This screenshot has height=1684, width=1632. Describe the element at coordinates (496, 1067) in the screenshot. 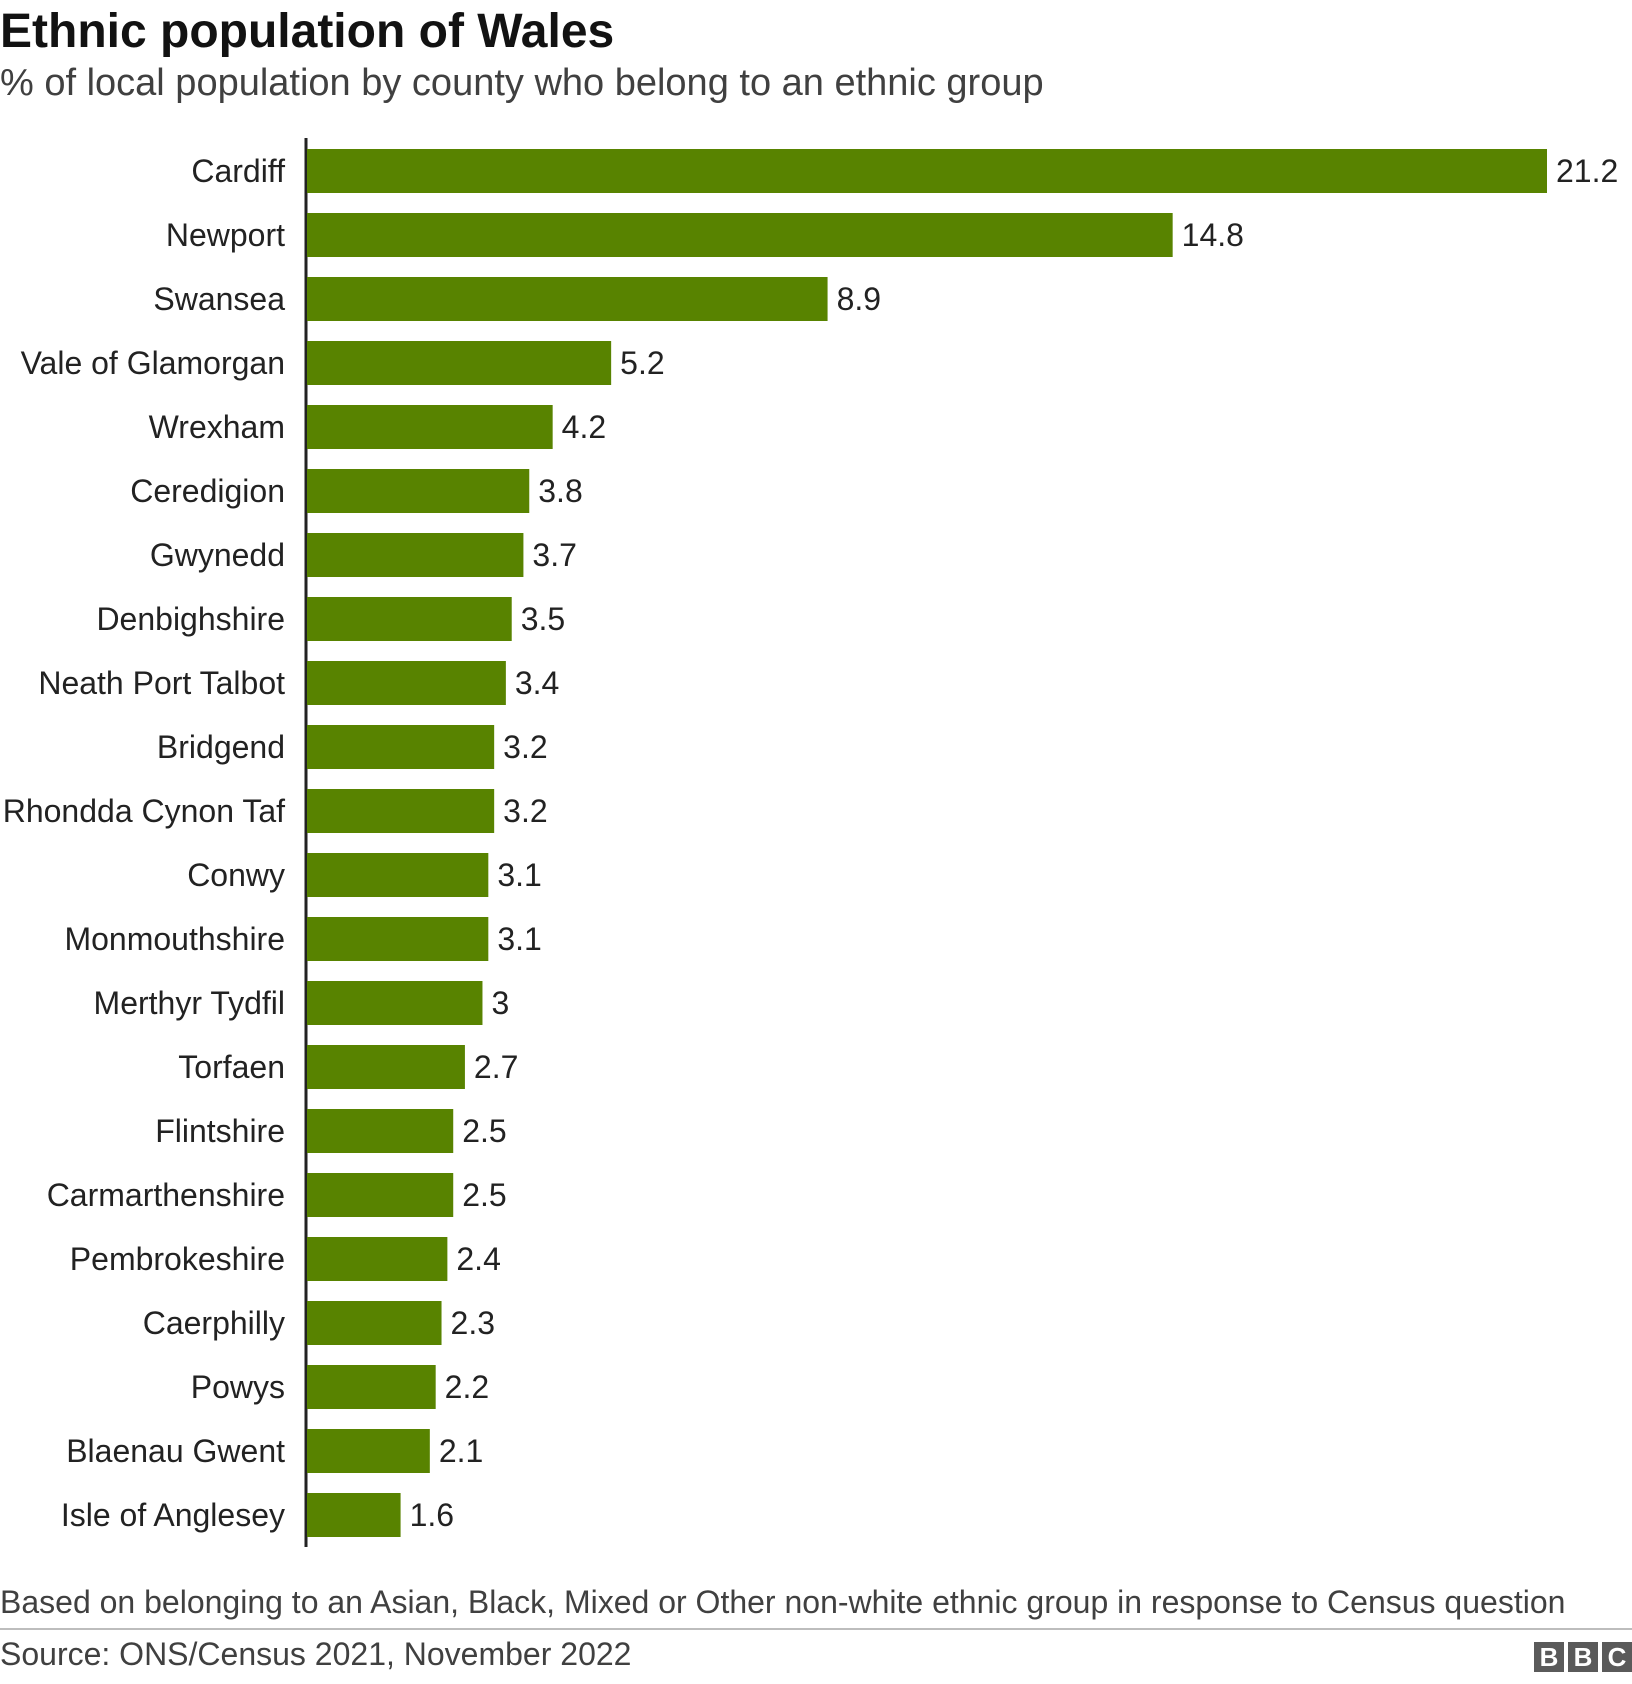

I see `value-label: 2.7` at that location.